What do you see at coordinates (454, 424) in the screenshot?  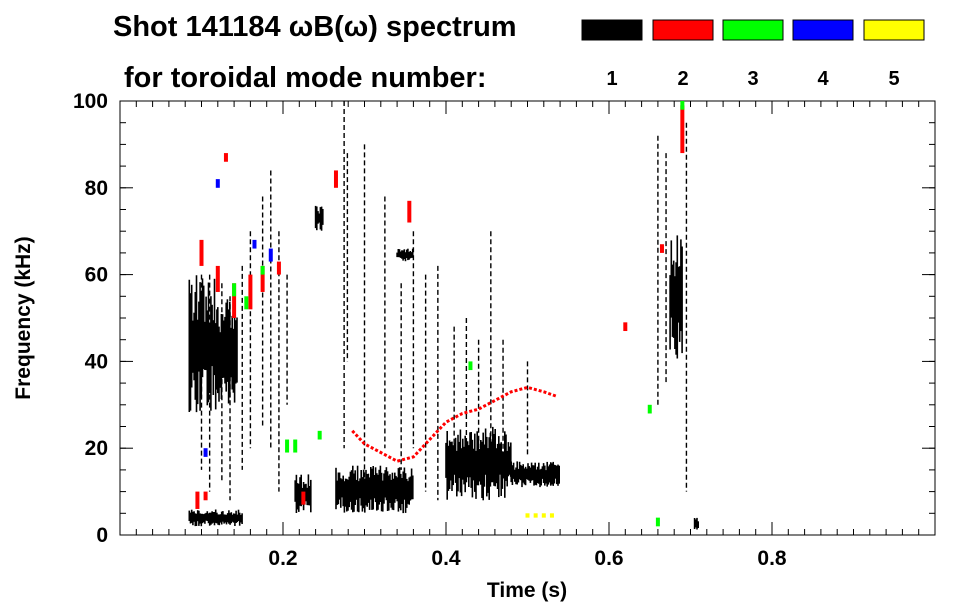 I see `spectrum-chirp-curve` at bounding box center [454, 424].